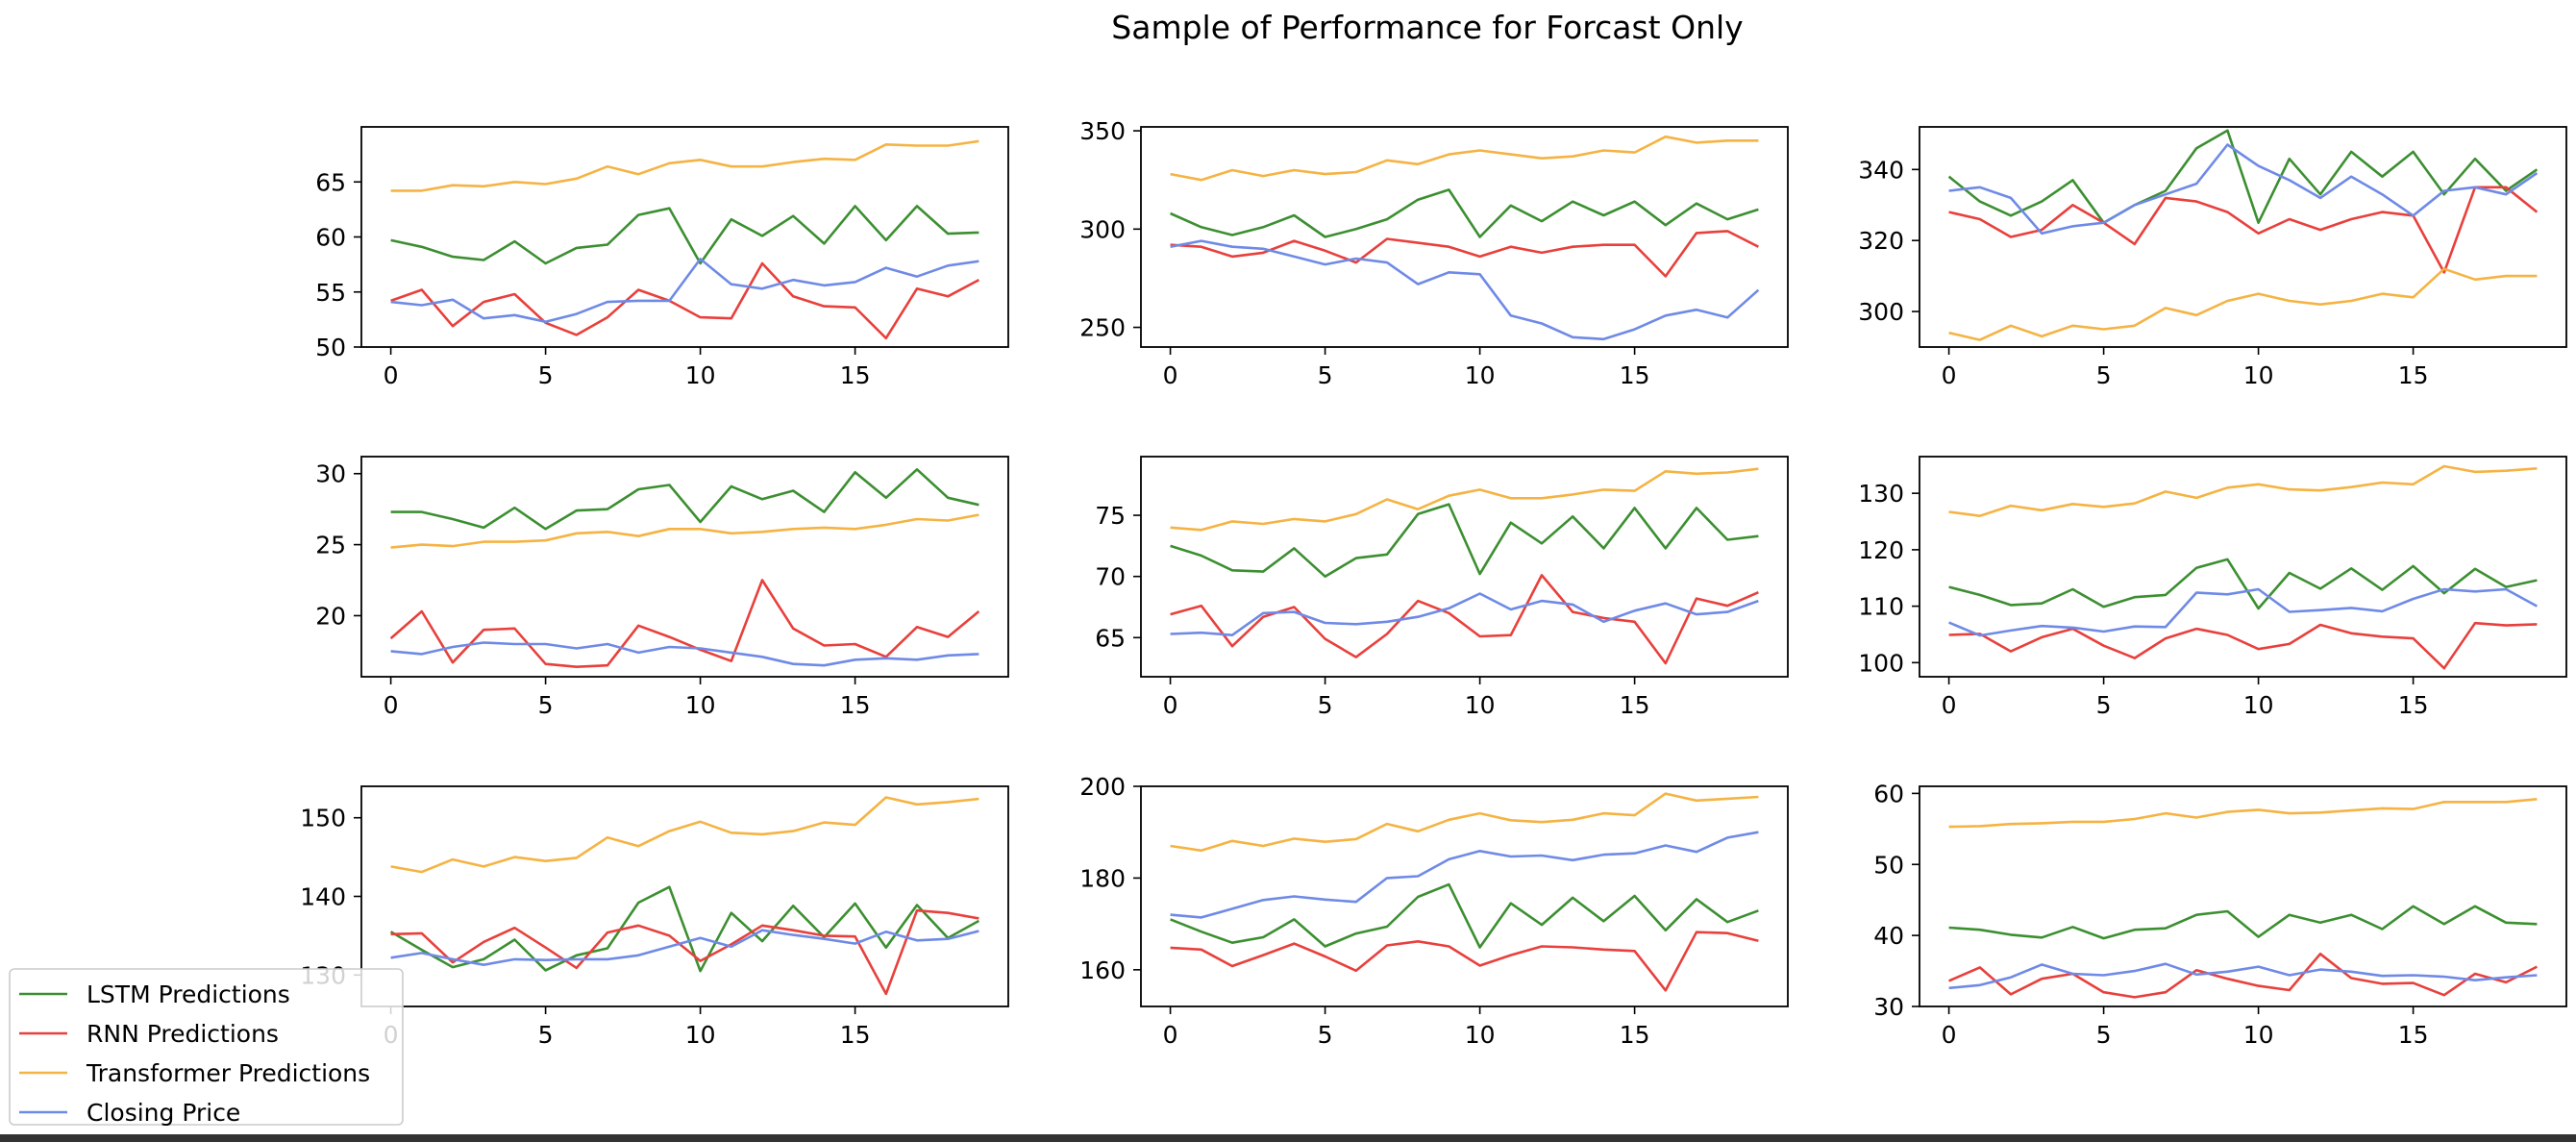  I want to click on y-tick-label: 180, so click(1103, 878).